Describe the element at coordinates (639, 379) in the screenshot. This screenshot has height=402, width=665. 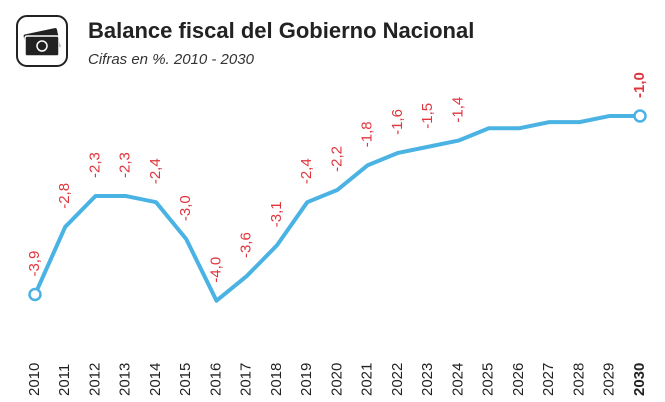
I see `x-tick-label: 2030` at that location.